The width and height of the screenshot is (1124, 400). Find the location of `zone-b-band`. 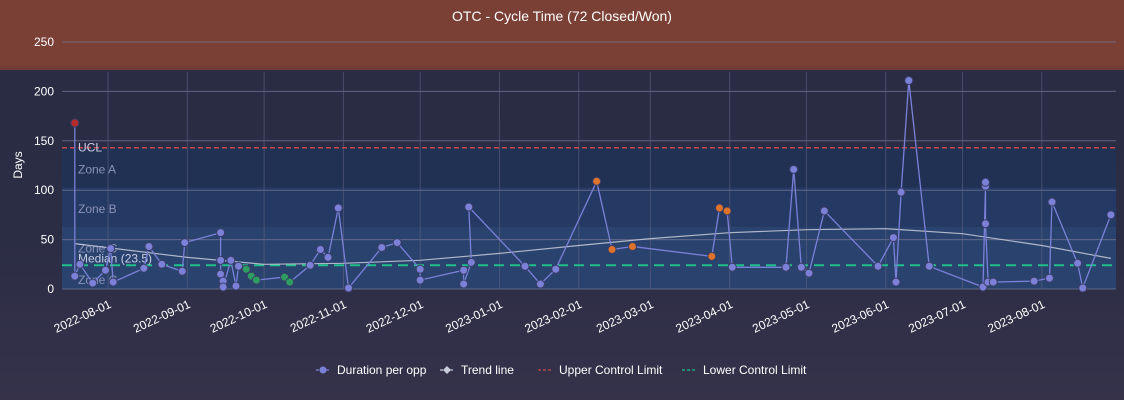

zone-b-band is located at coordinates (589, 207).